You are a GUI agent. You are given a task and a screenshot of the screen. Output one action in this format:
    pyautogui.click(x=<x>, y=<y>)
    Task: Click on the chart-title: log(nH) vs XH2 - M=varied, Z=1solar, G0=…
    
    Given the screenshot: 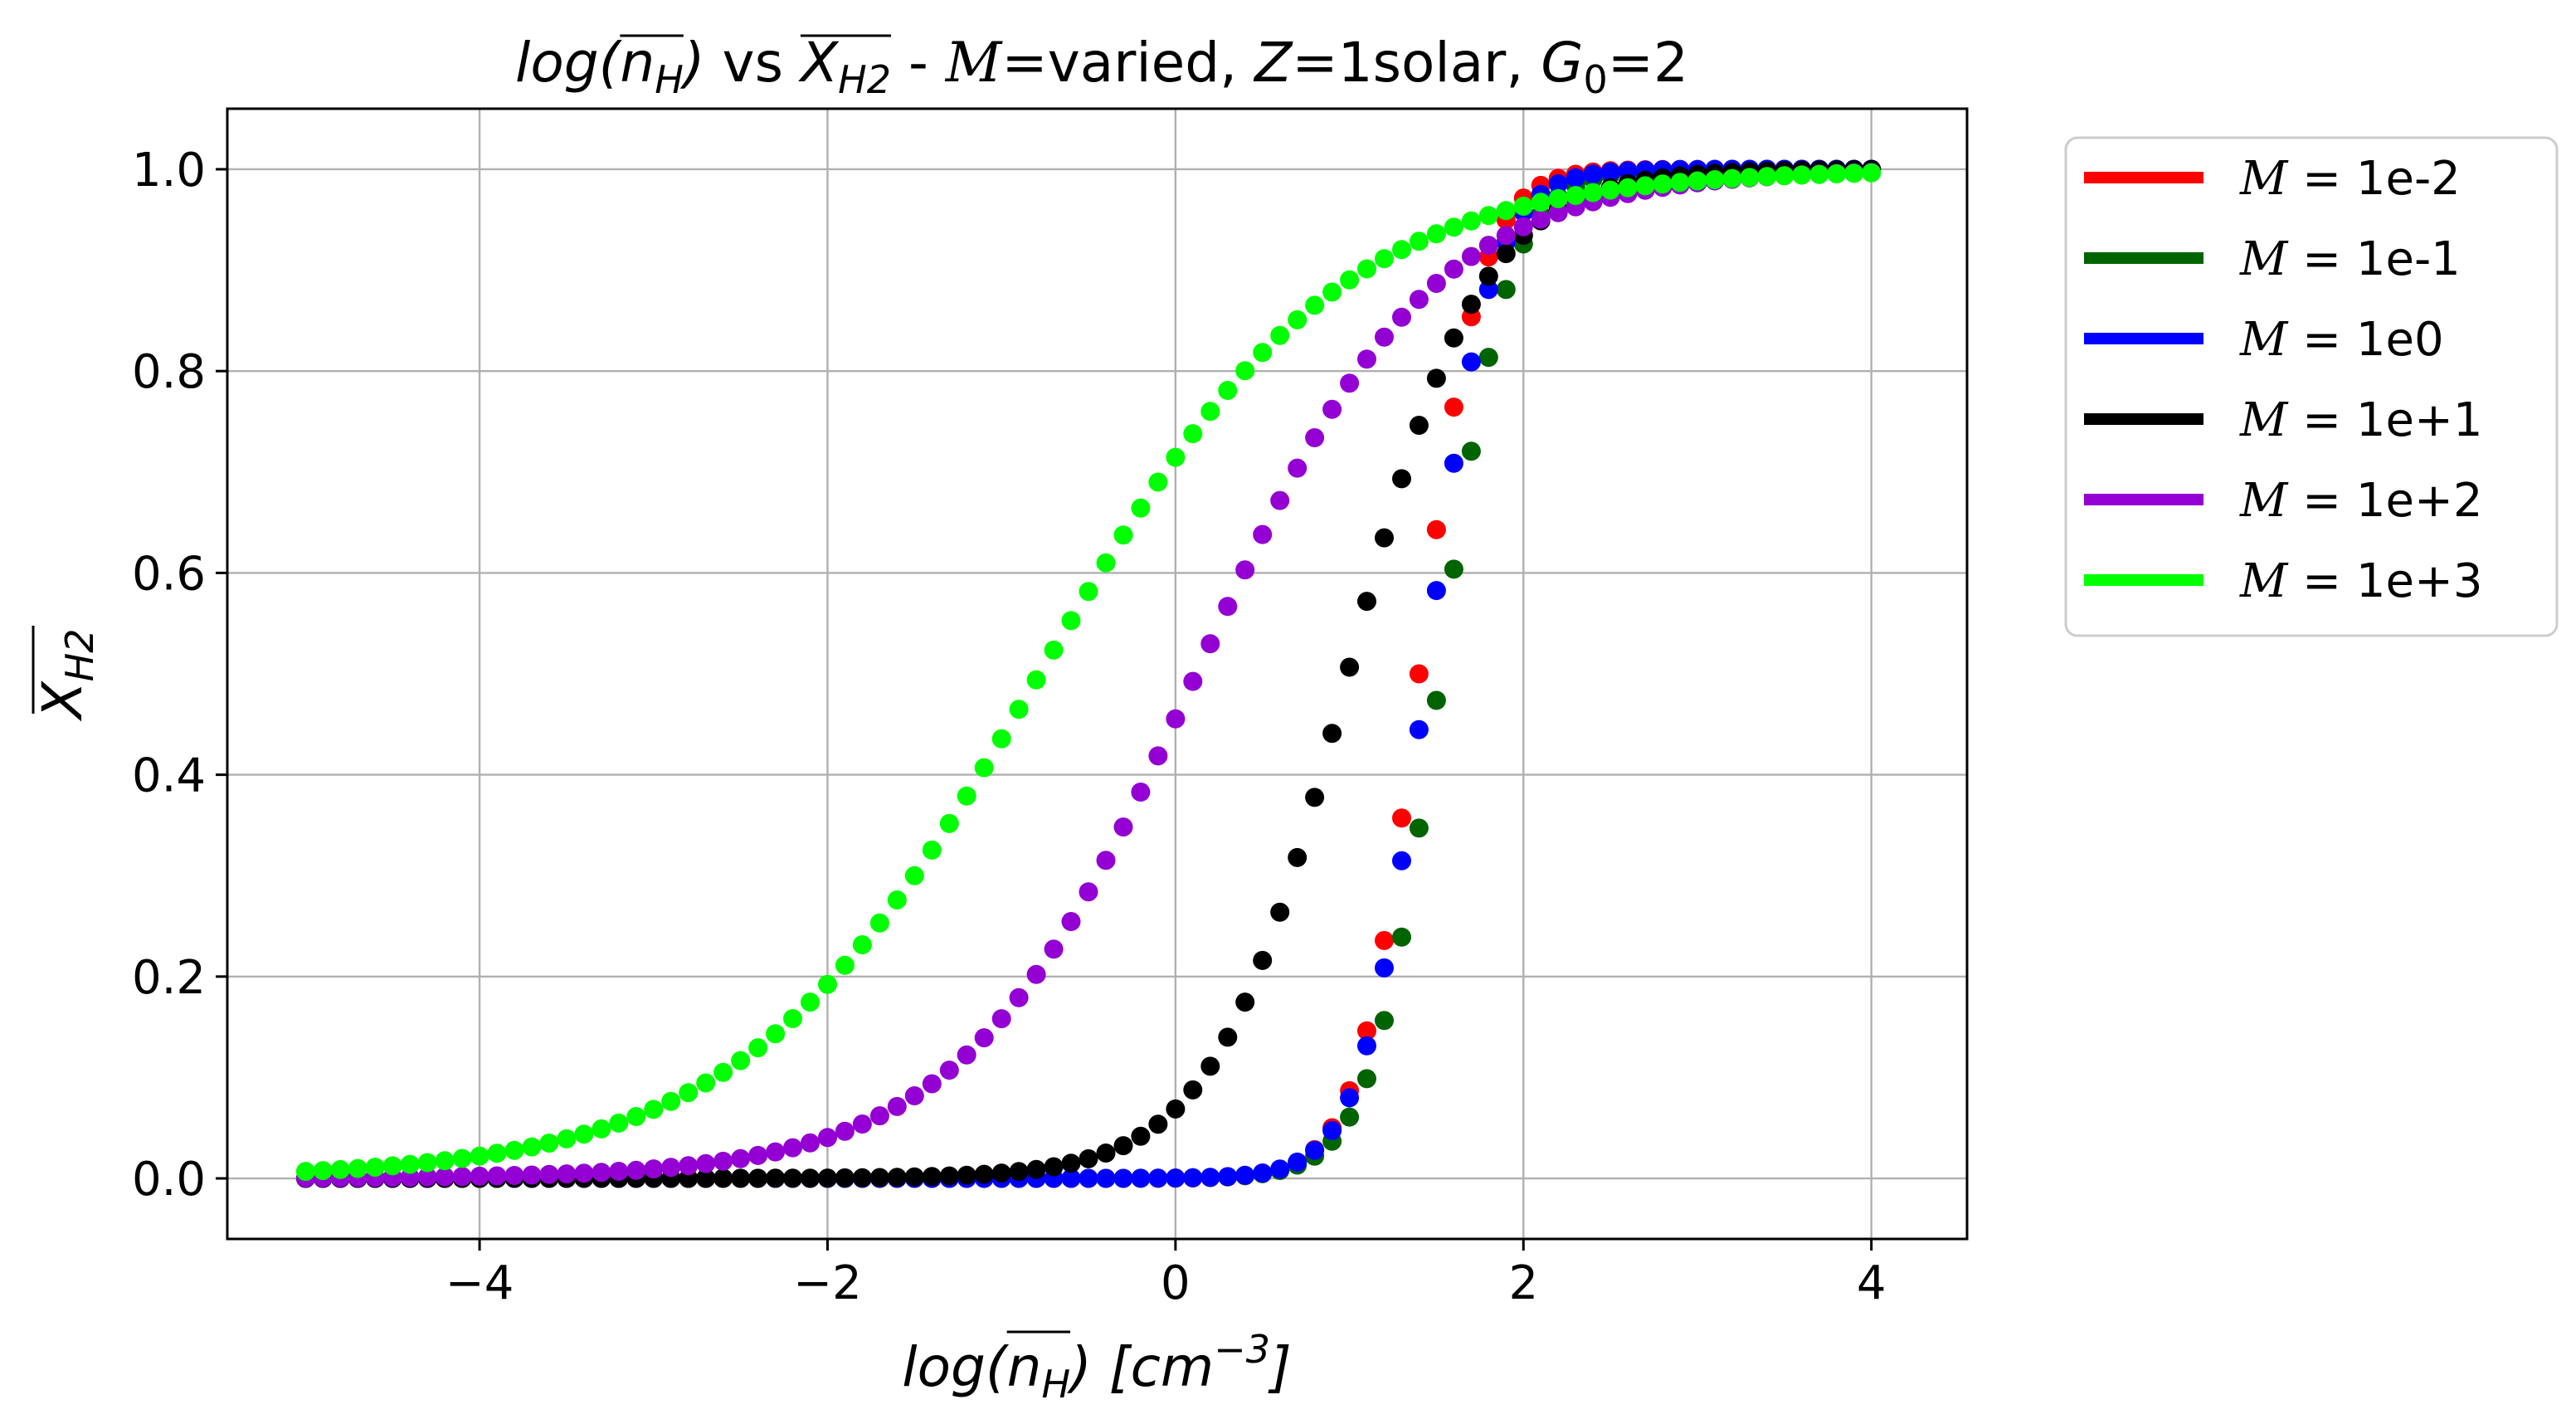 What is the action you would take?
    pyautogui.click(x=1101, y=66)
    